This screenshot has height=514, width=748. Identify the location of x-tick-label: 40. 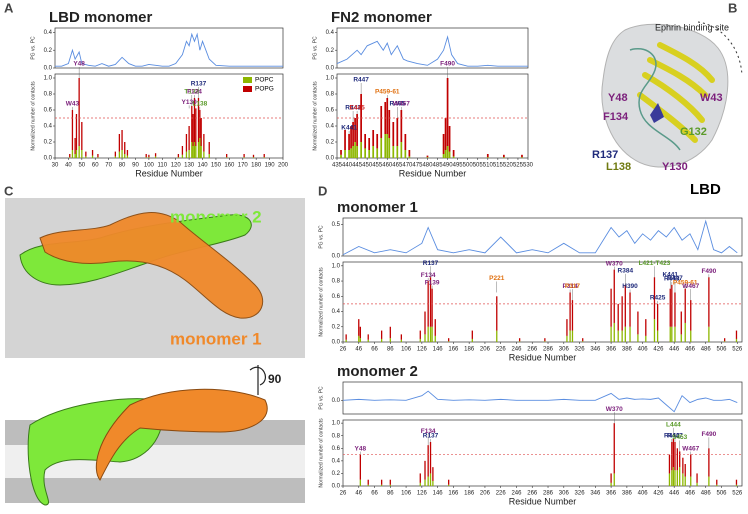
(68, 166).